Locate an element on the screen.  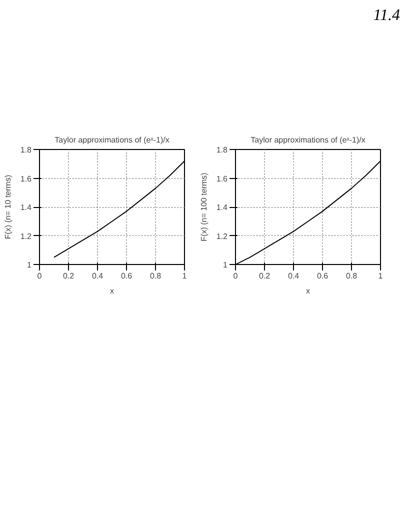
y-axis-title: F(x) (n= 10 terms) is located at coordinates (7, 207).